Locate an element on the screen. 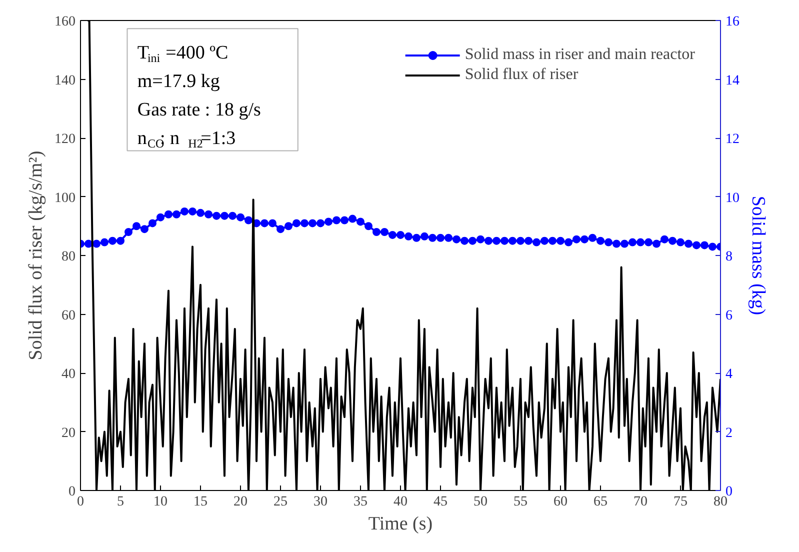 The image size is (799, 552). x-tick-label: 35 is located at coordinates (361, 502).